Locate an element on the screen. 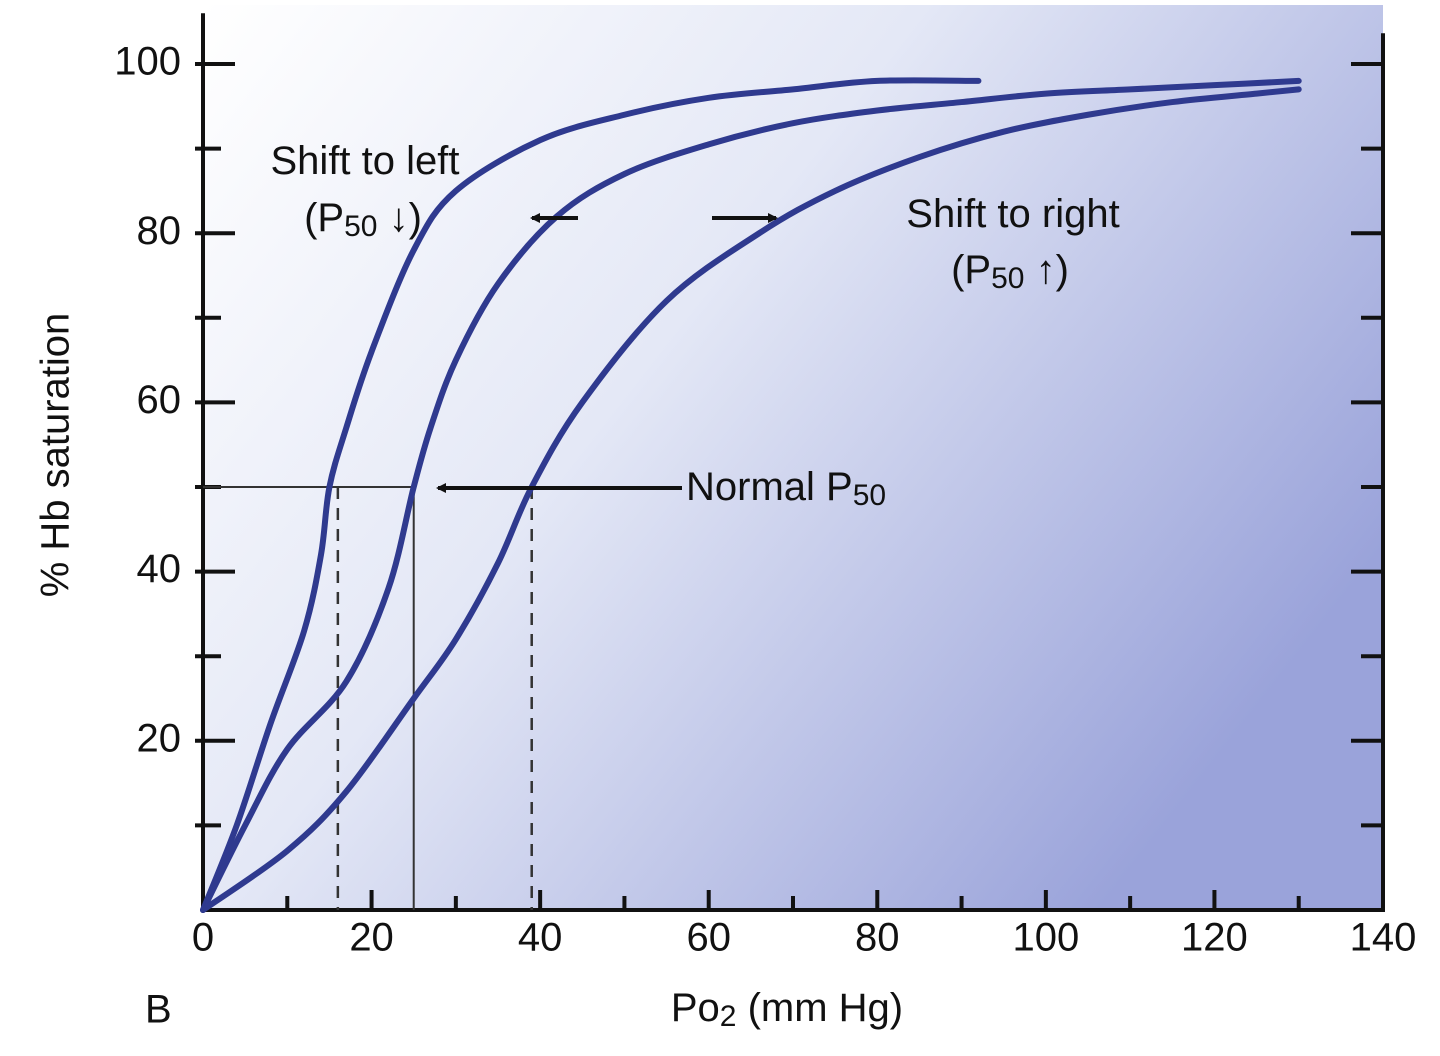 The height and width of the screenshot is (1056, 1440). annotation: (P50 ↑) is located at coordinates (1010, 271).